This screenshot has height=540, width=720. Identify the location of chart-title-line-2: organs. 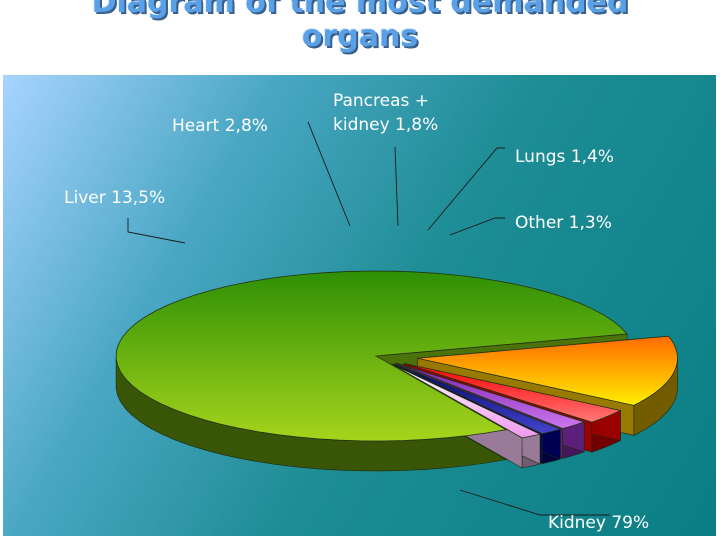
(360, 36).